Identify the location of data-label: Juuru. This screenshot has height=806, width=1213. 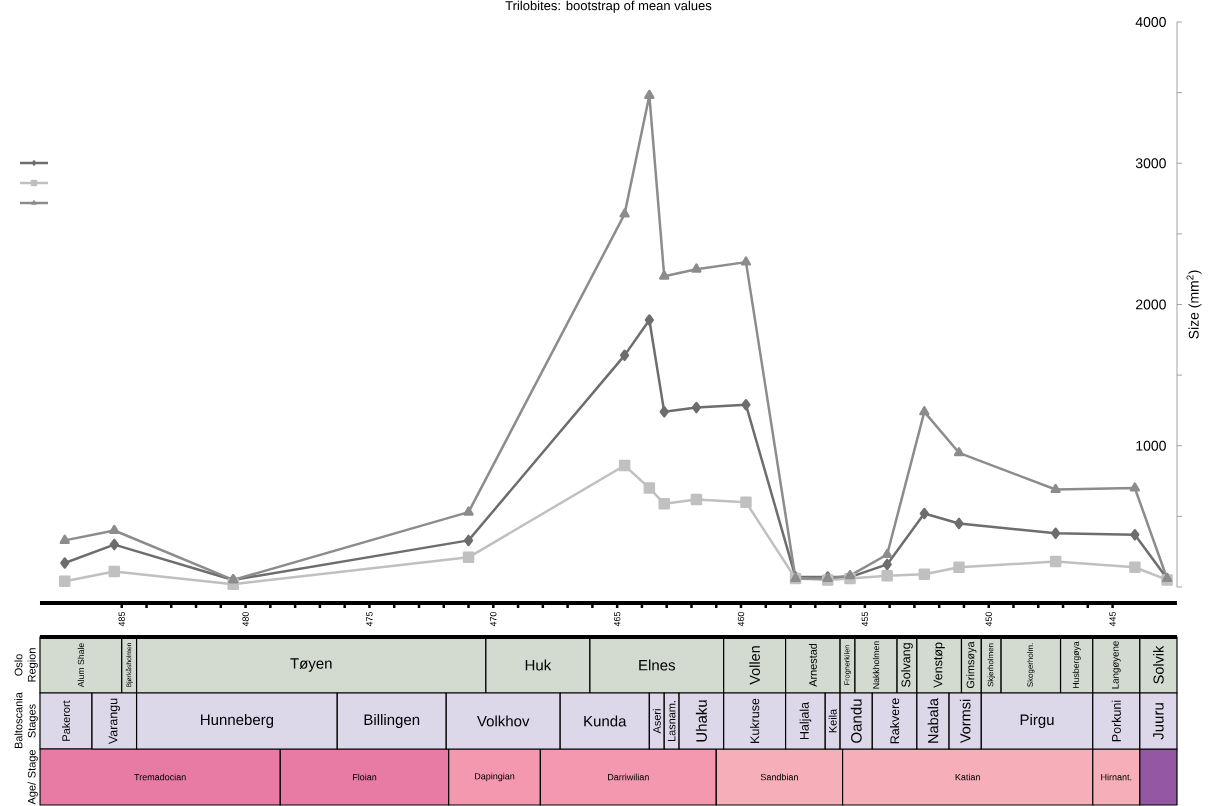
(1158, 721).